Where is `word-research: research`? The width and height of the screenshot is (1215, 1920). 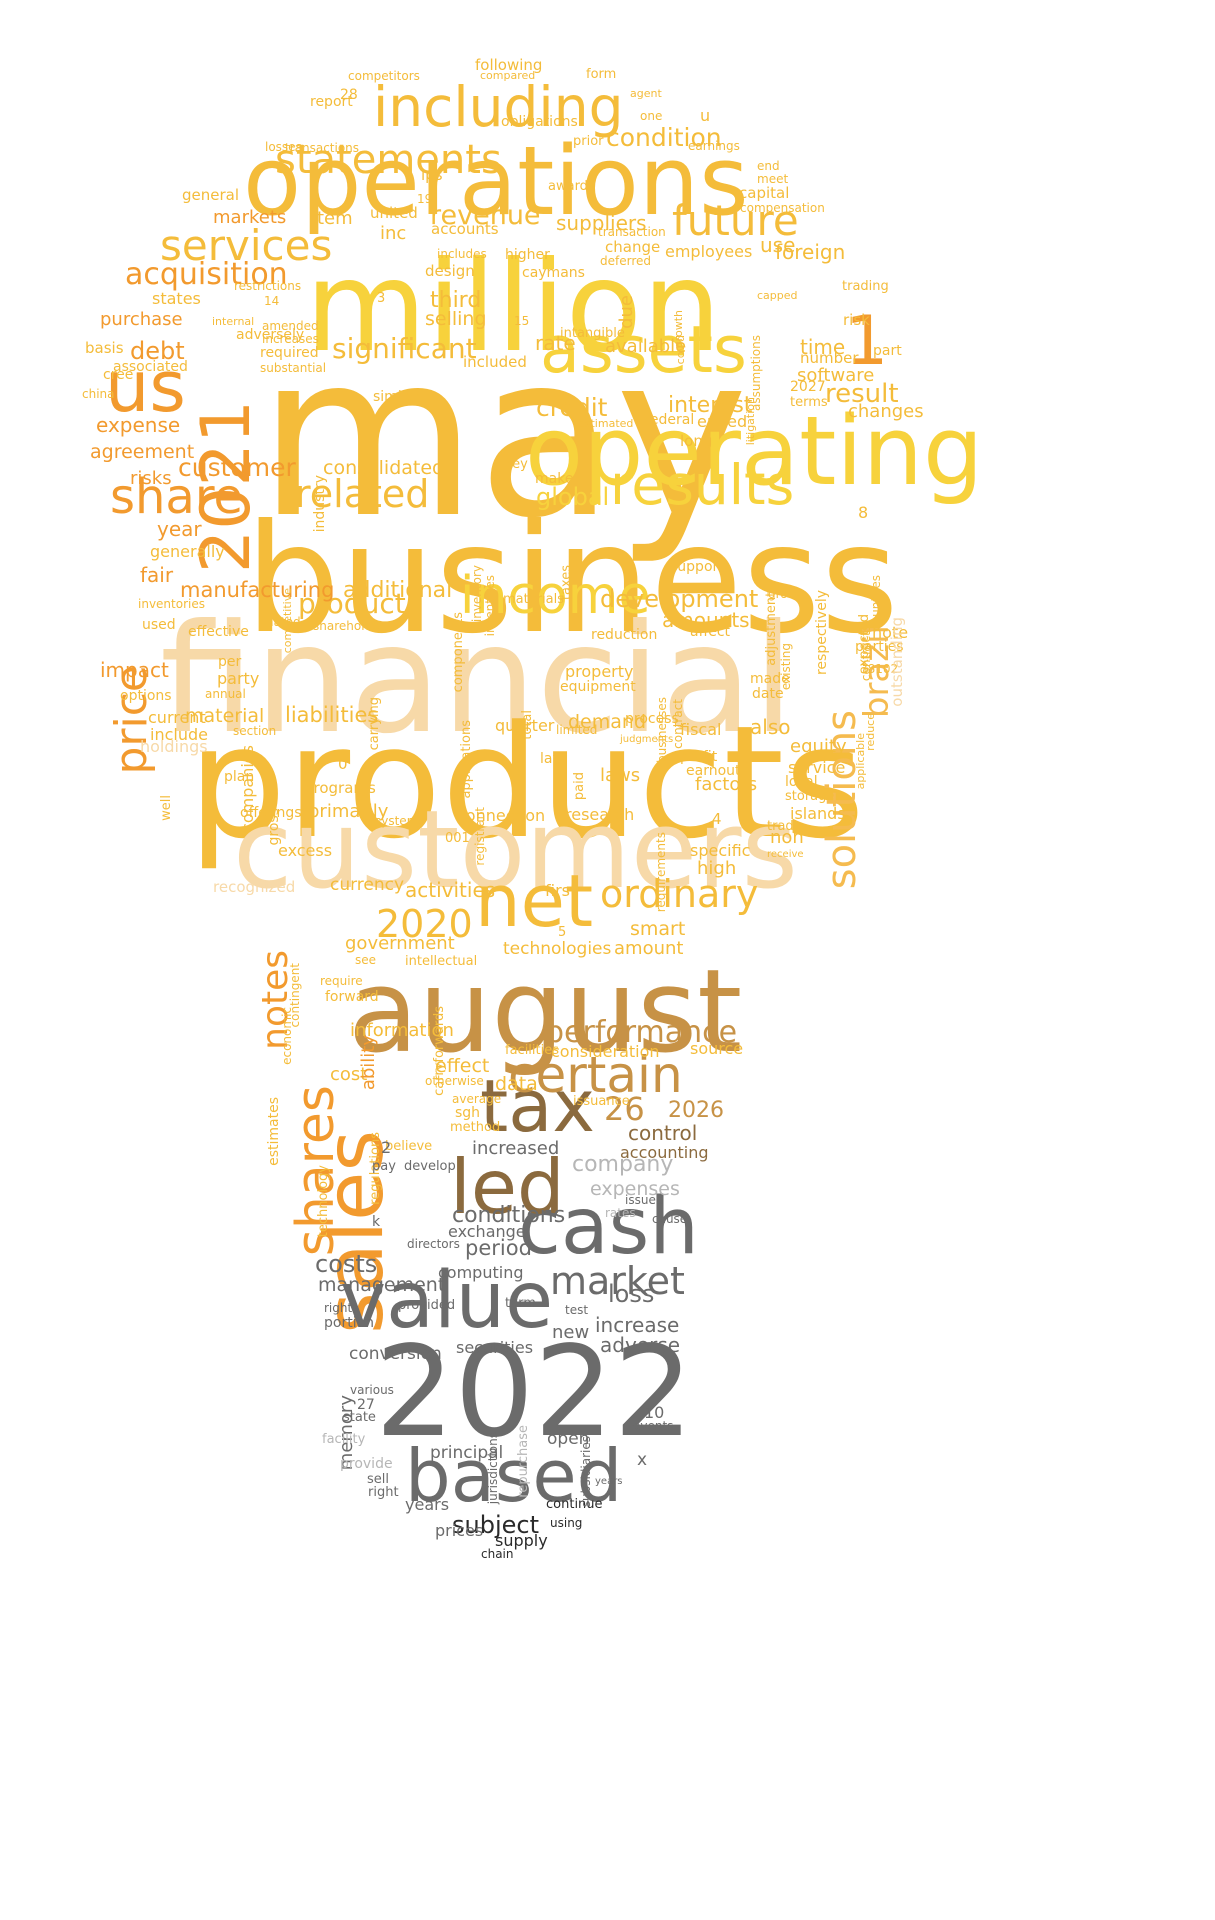
word-research: research is located at coordinates (600, 814).